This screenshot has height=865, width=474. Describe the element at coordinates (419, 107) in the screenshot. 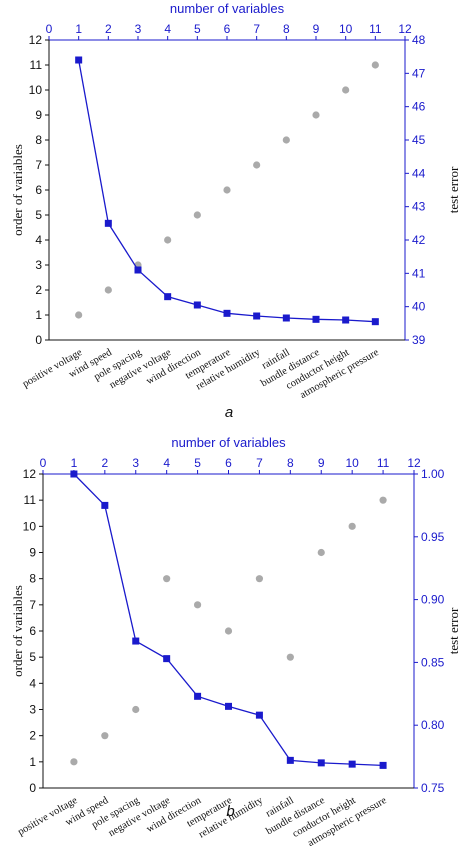

I see `right-tick-label: 46` at that location.